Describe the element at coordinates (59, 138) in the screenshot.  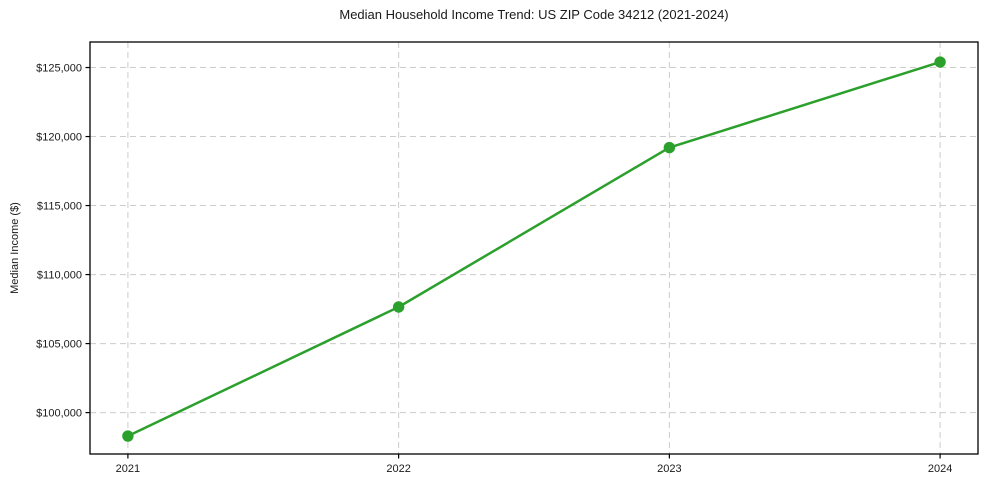
I see `y-tick-label: $120,000` at that location.